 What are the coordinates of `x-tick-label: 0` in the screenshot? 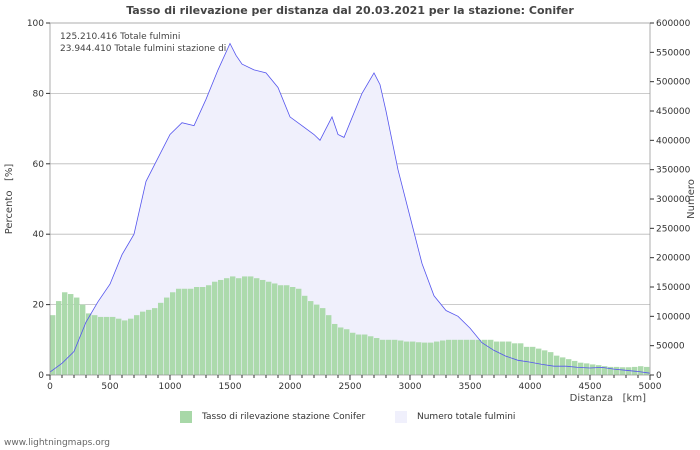 It's located at (50, 387).